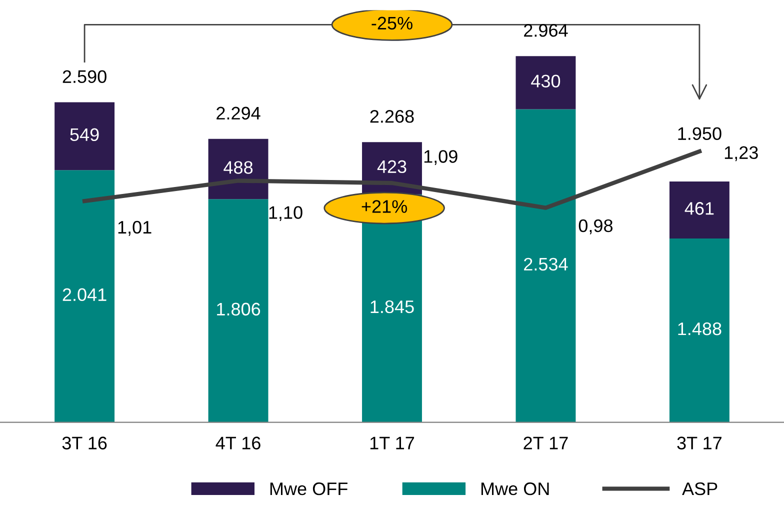  Describe the element at coordinates (546, 264) in the screenshot. I see `data-label: 2.534` at that location.